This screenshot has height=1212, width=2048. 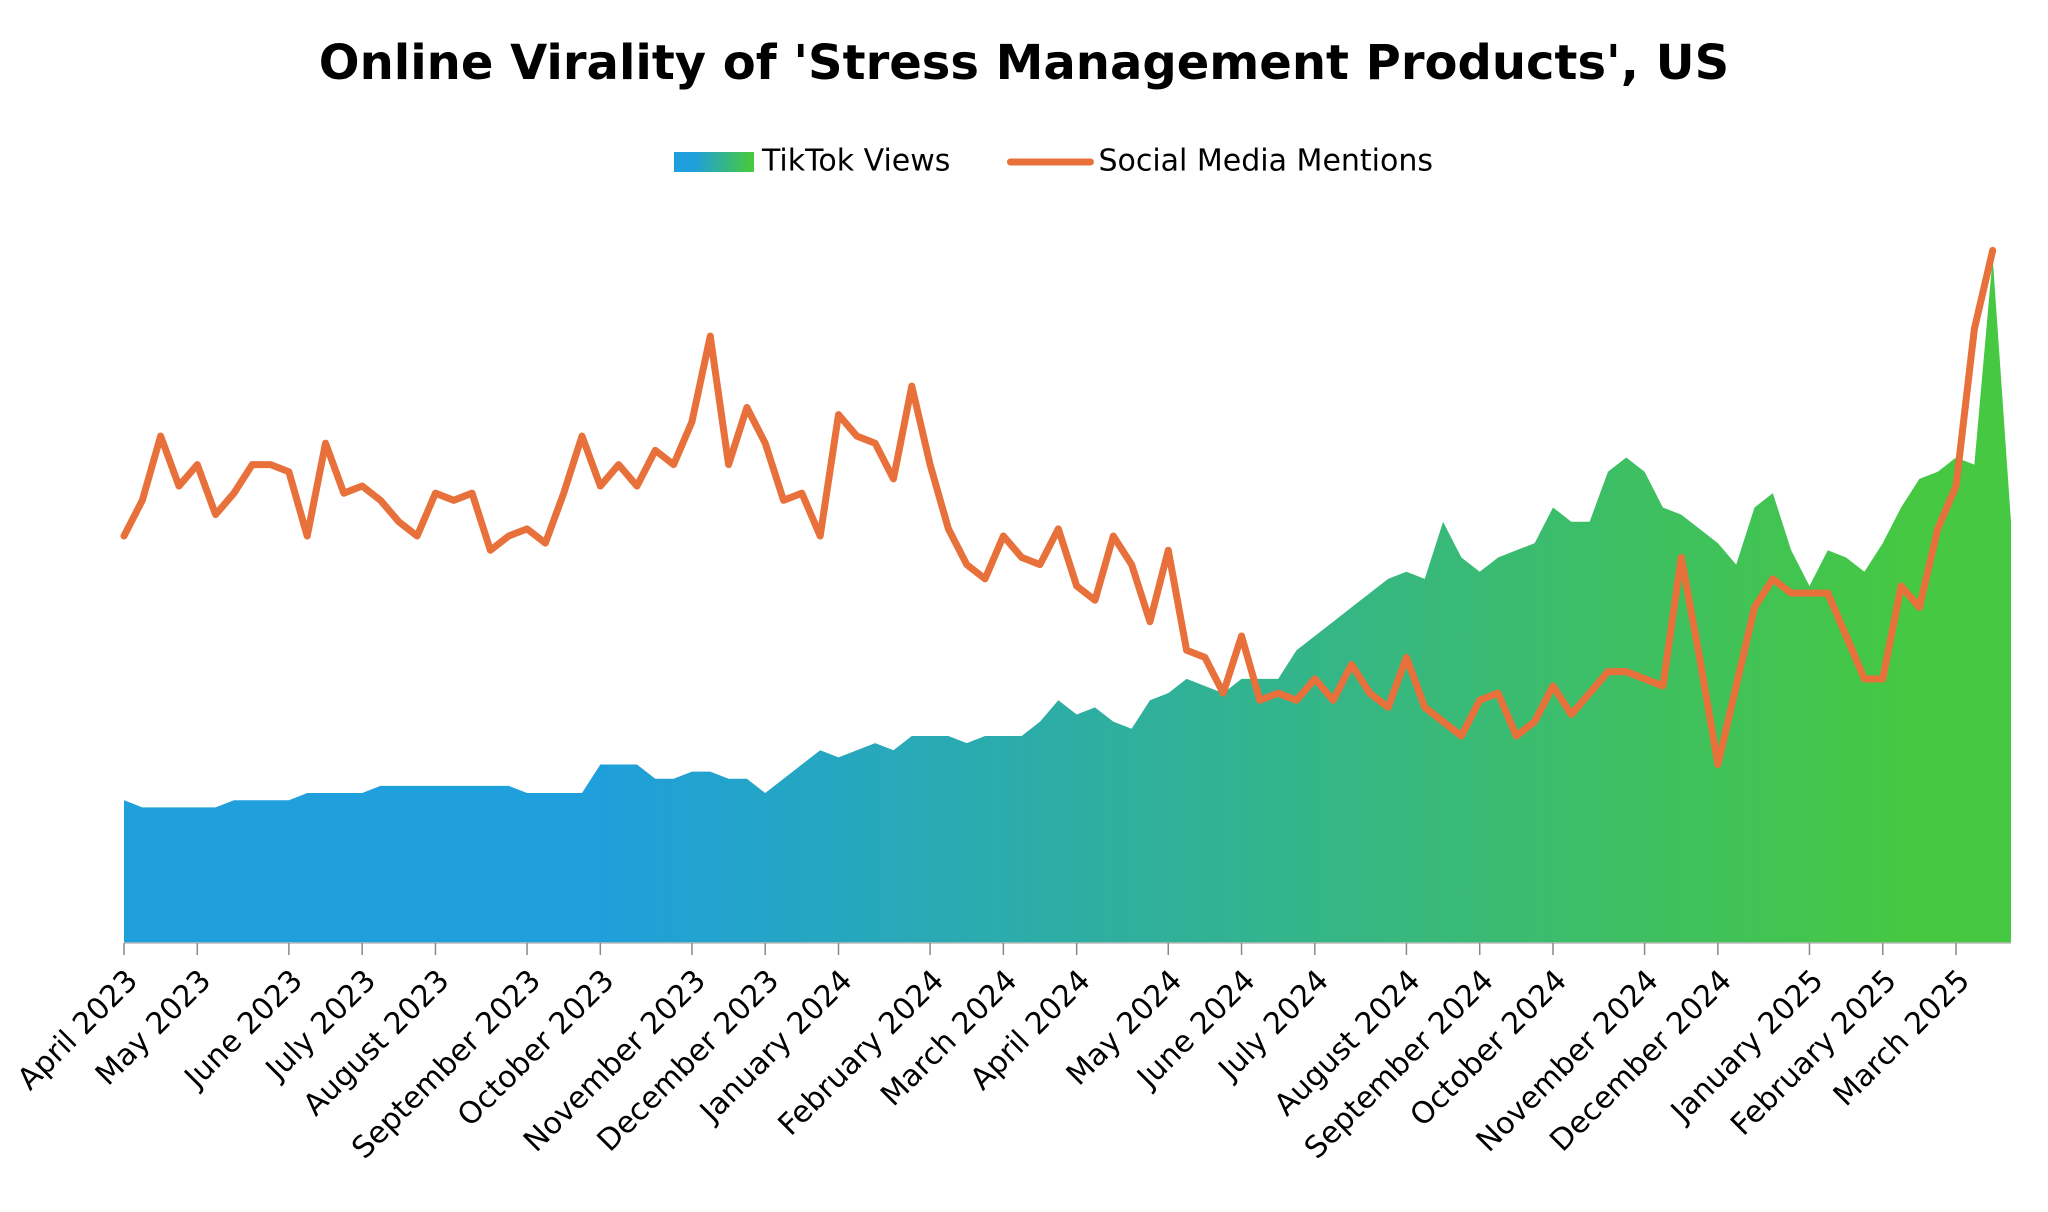 I want to click on legend-label: Social Media Mentions, so click(x=1265, y=161).